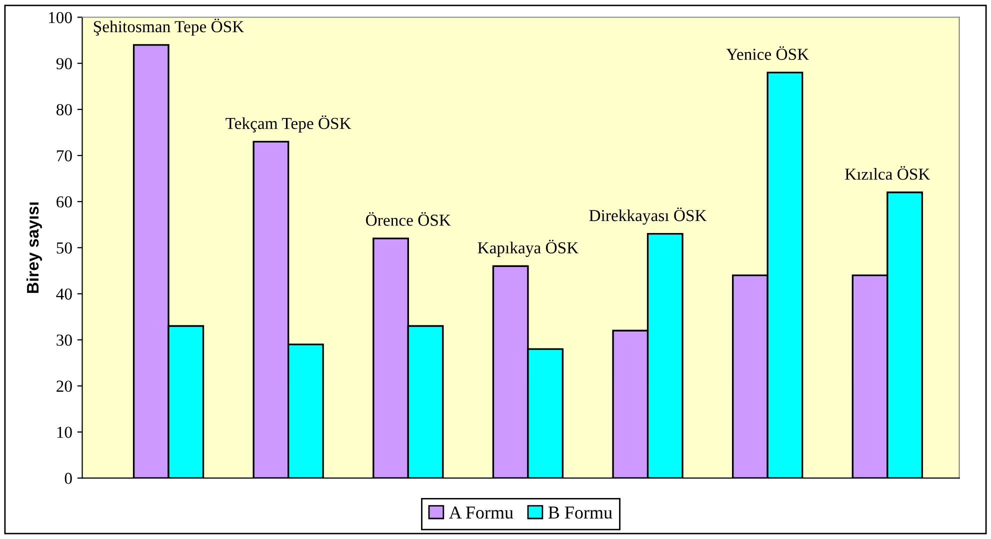 The width and height of the screenshot is (991, 539). What do you see at coordinates (64, 202) in the screenshot?
I see `y-tick-label: 60` at bounding box center [64, 202].